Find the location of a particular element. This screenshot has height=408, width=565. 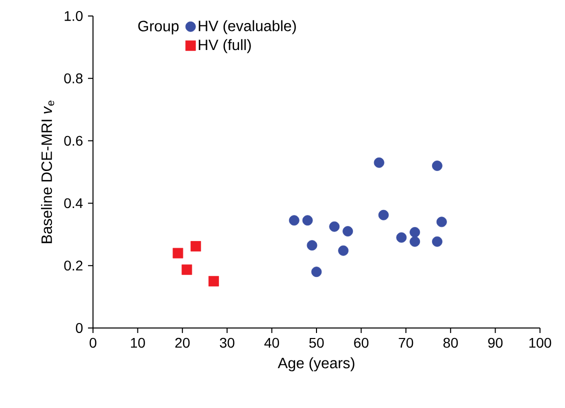

x-tick-label: 70 is located at coordinates (406, 343).